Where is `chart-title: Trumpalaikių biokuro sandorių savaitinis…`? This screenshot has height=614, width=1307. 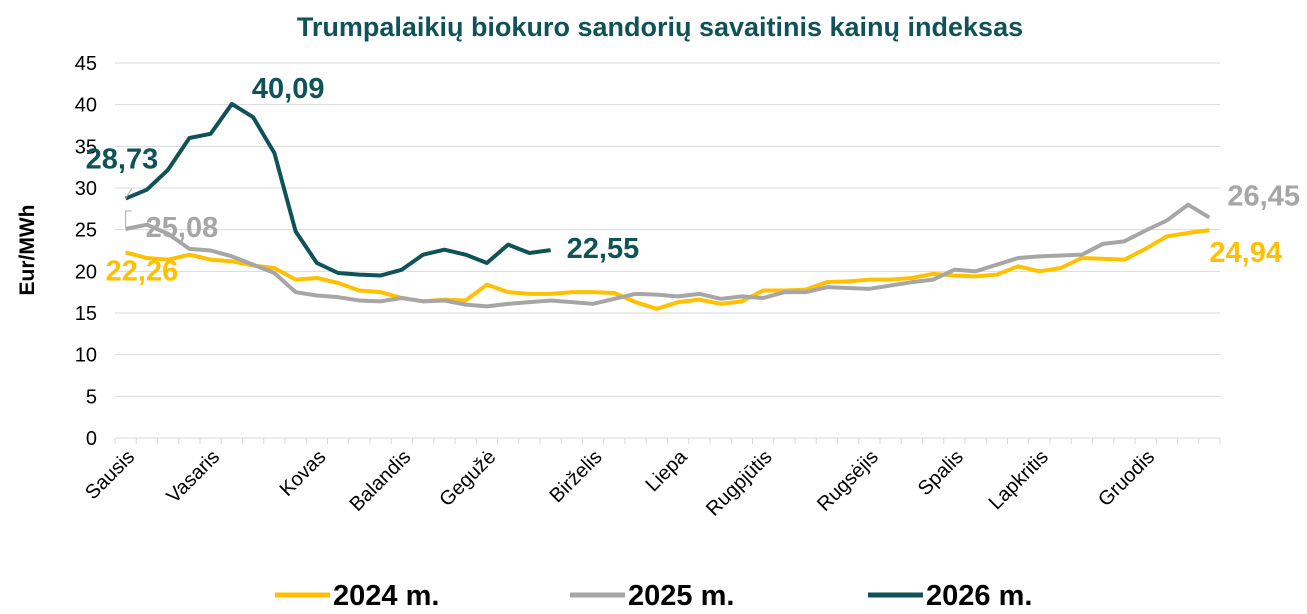
chart-title: Trumpalaikių biokuro sandorių savaitinis… is located at coordinates (660, 27).